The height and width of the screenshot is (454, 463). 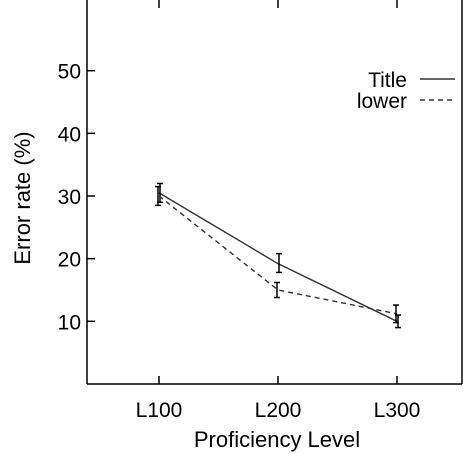 I want to click on x-tick-label: L100, so click(x=159, y=410).